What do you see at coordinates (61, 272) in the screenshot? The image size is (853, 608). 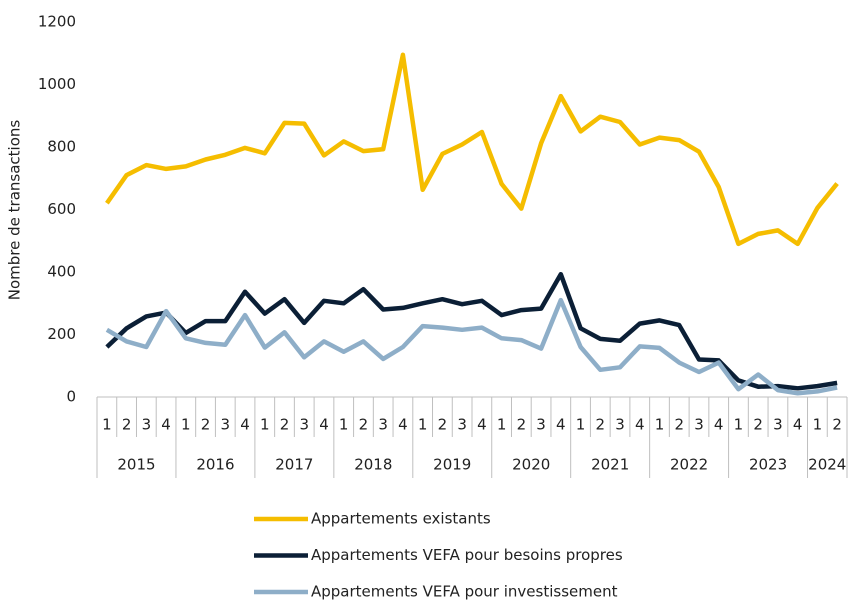 I see `y-tick-label: 400` at bounding box center [61, 272].